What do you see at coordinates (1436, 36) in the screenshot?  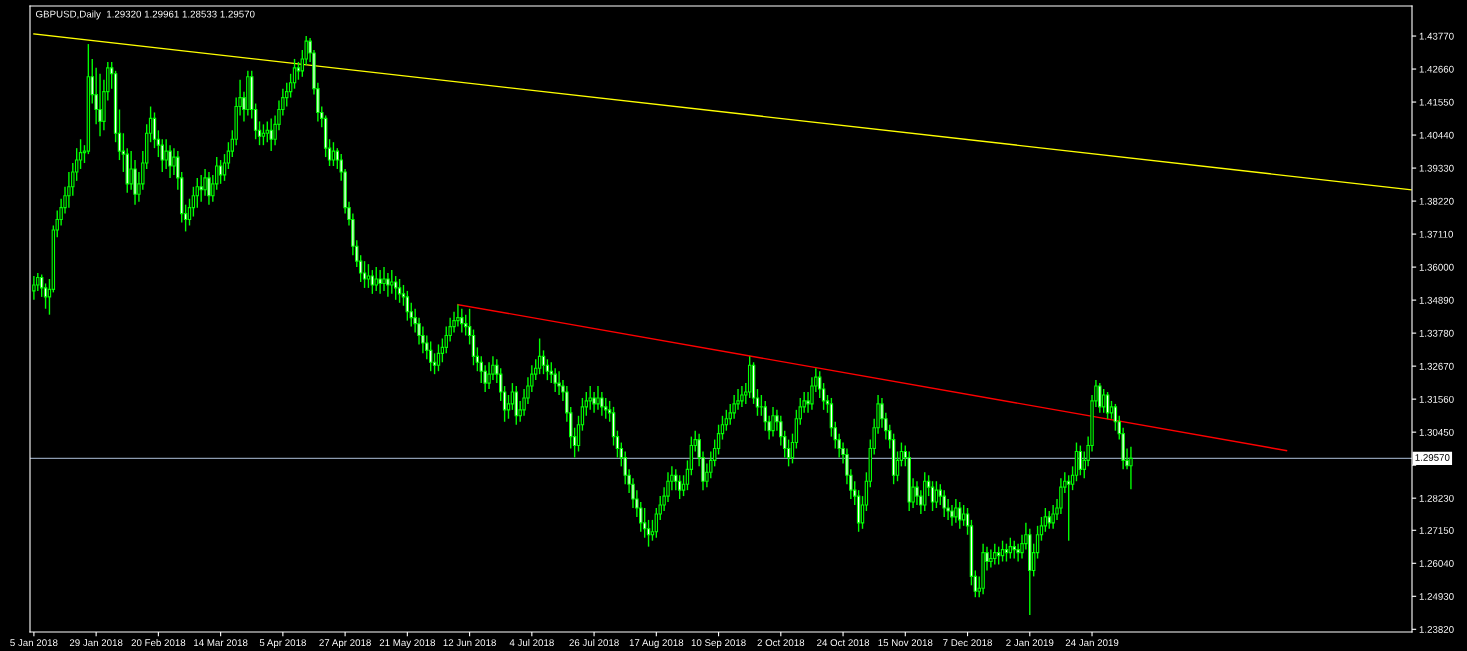 I see `y-tick-label: 1.43770` at bounding box center [1436, 36].